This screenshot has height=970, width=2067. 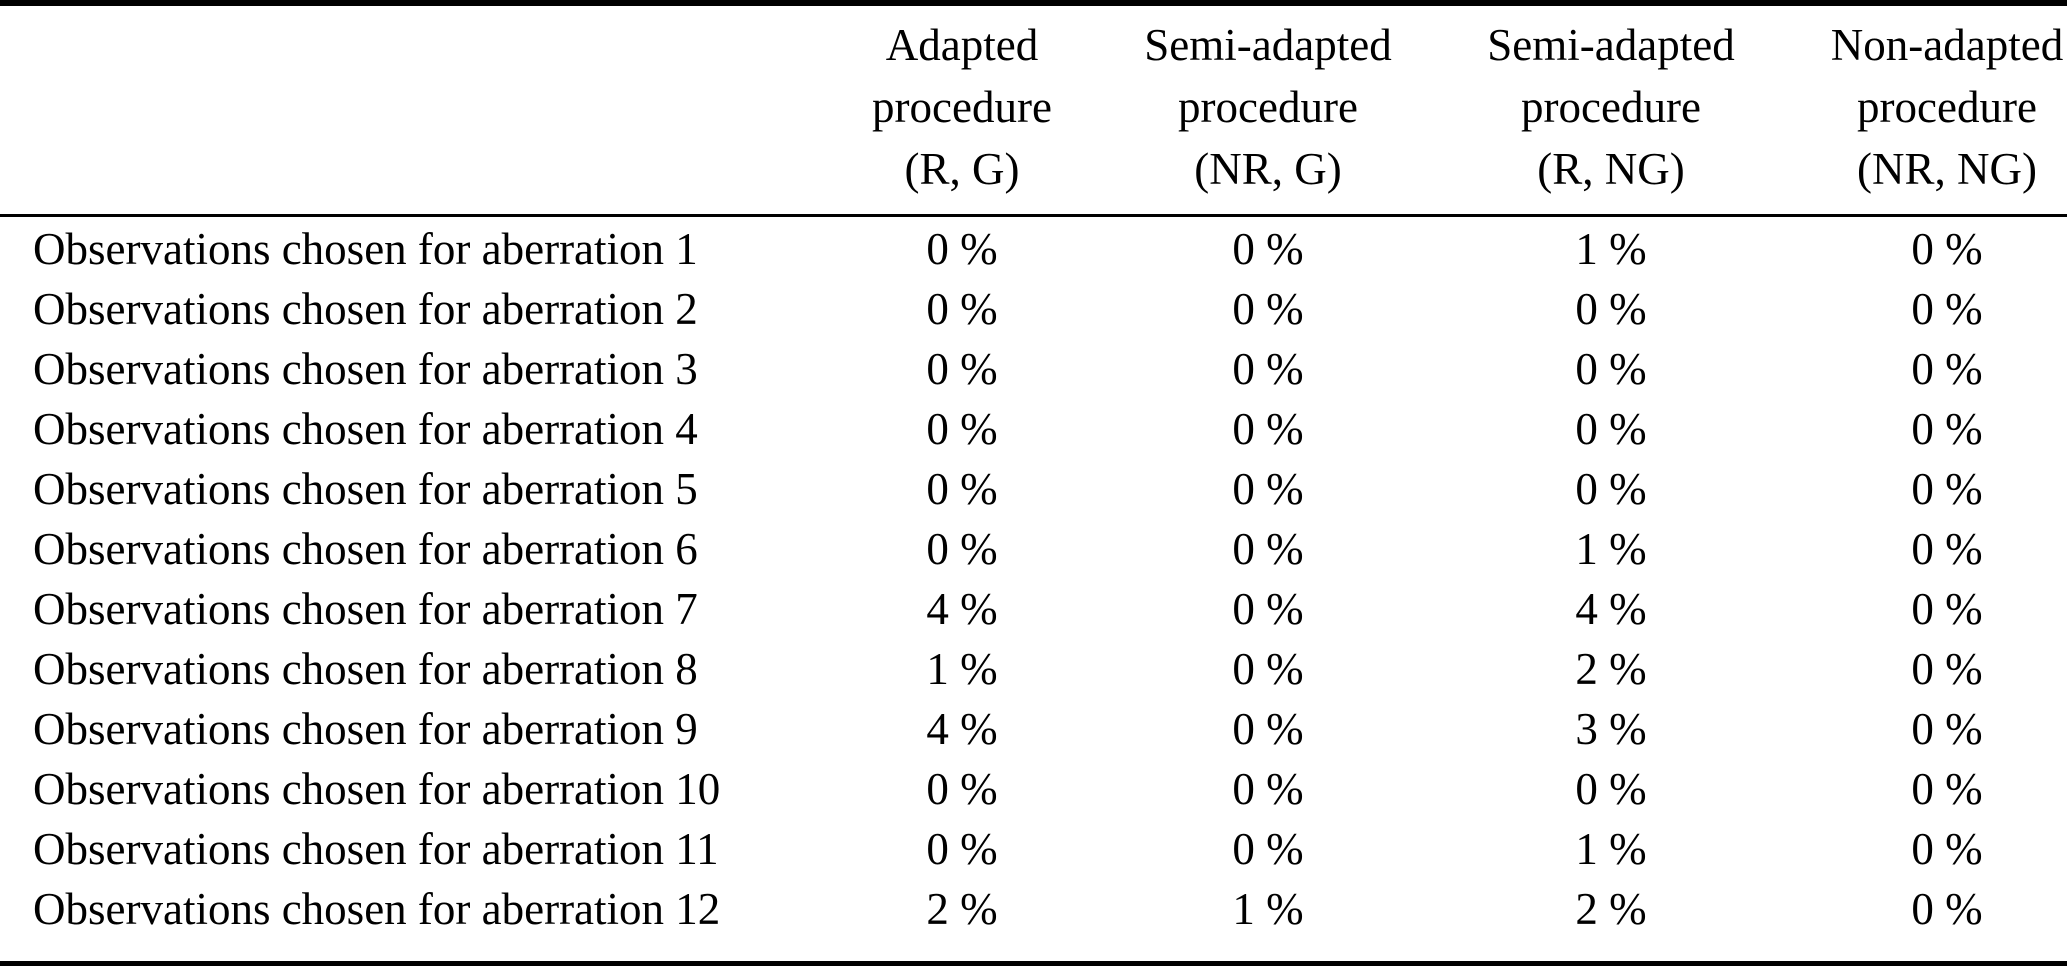 What do you see at coordinates (365, 609) in the screenshot?
I see `row-label: Observations chosen for aberration 7` at bounding box center [365, 609].